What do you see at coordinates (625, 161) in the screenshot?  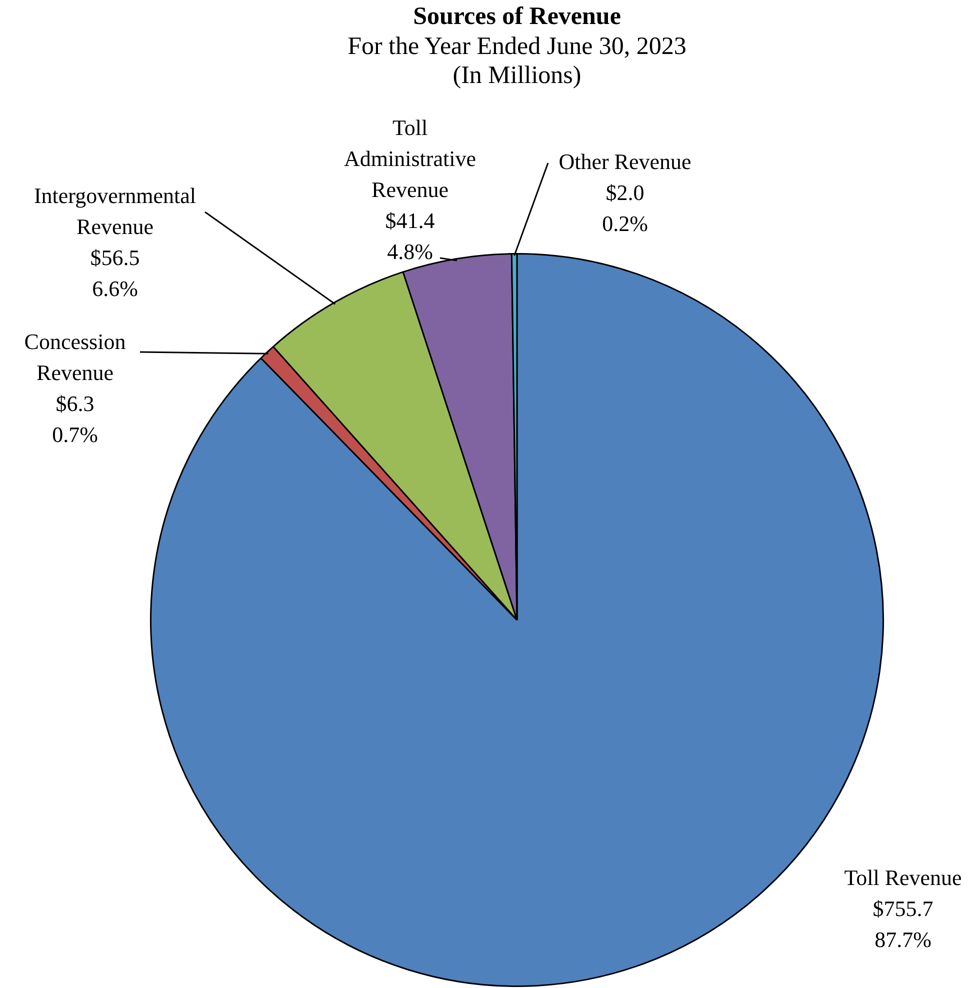 I see `slice-label: Other Revenue` at bounding box center [625, 161].